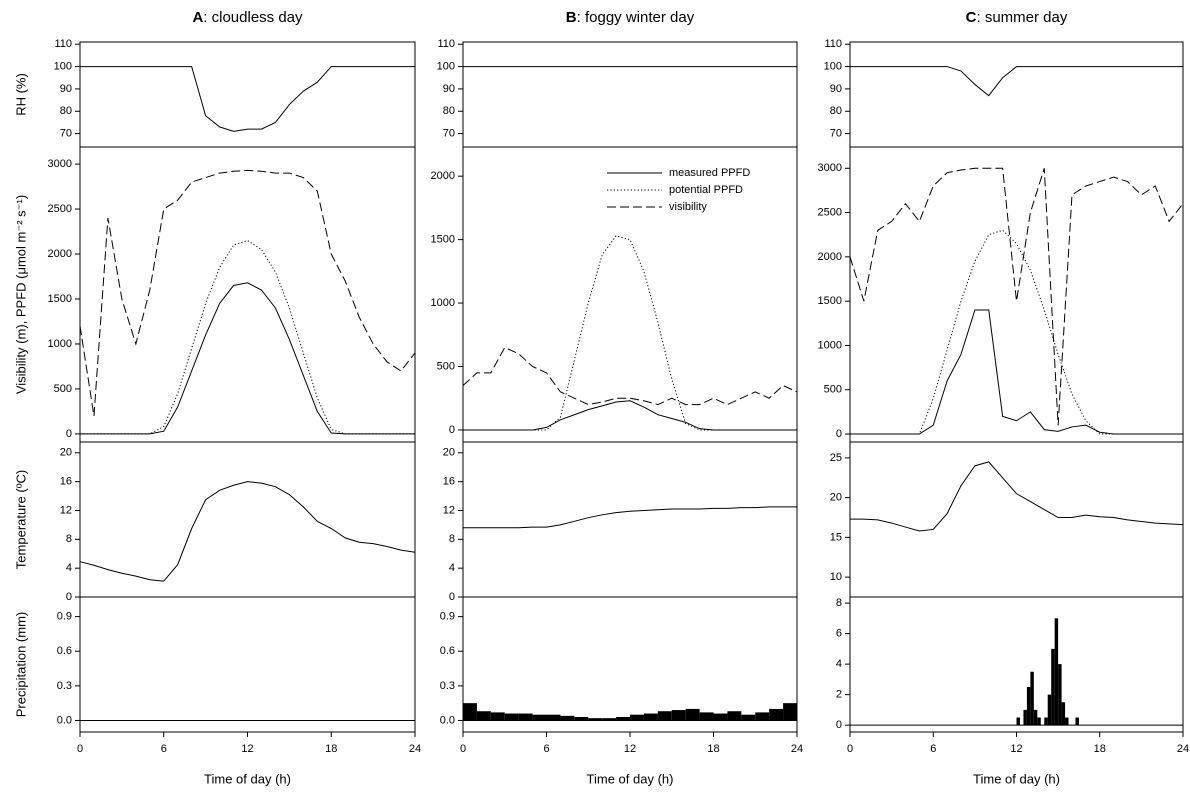 The image size is (1190, 793). I want to click on y-tick-label: 2, so click(839, 695).